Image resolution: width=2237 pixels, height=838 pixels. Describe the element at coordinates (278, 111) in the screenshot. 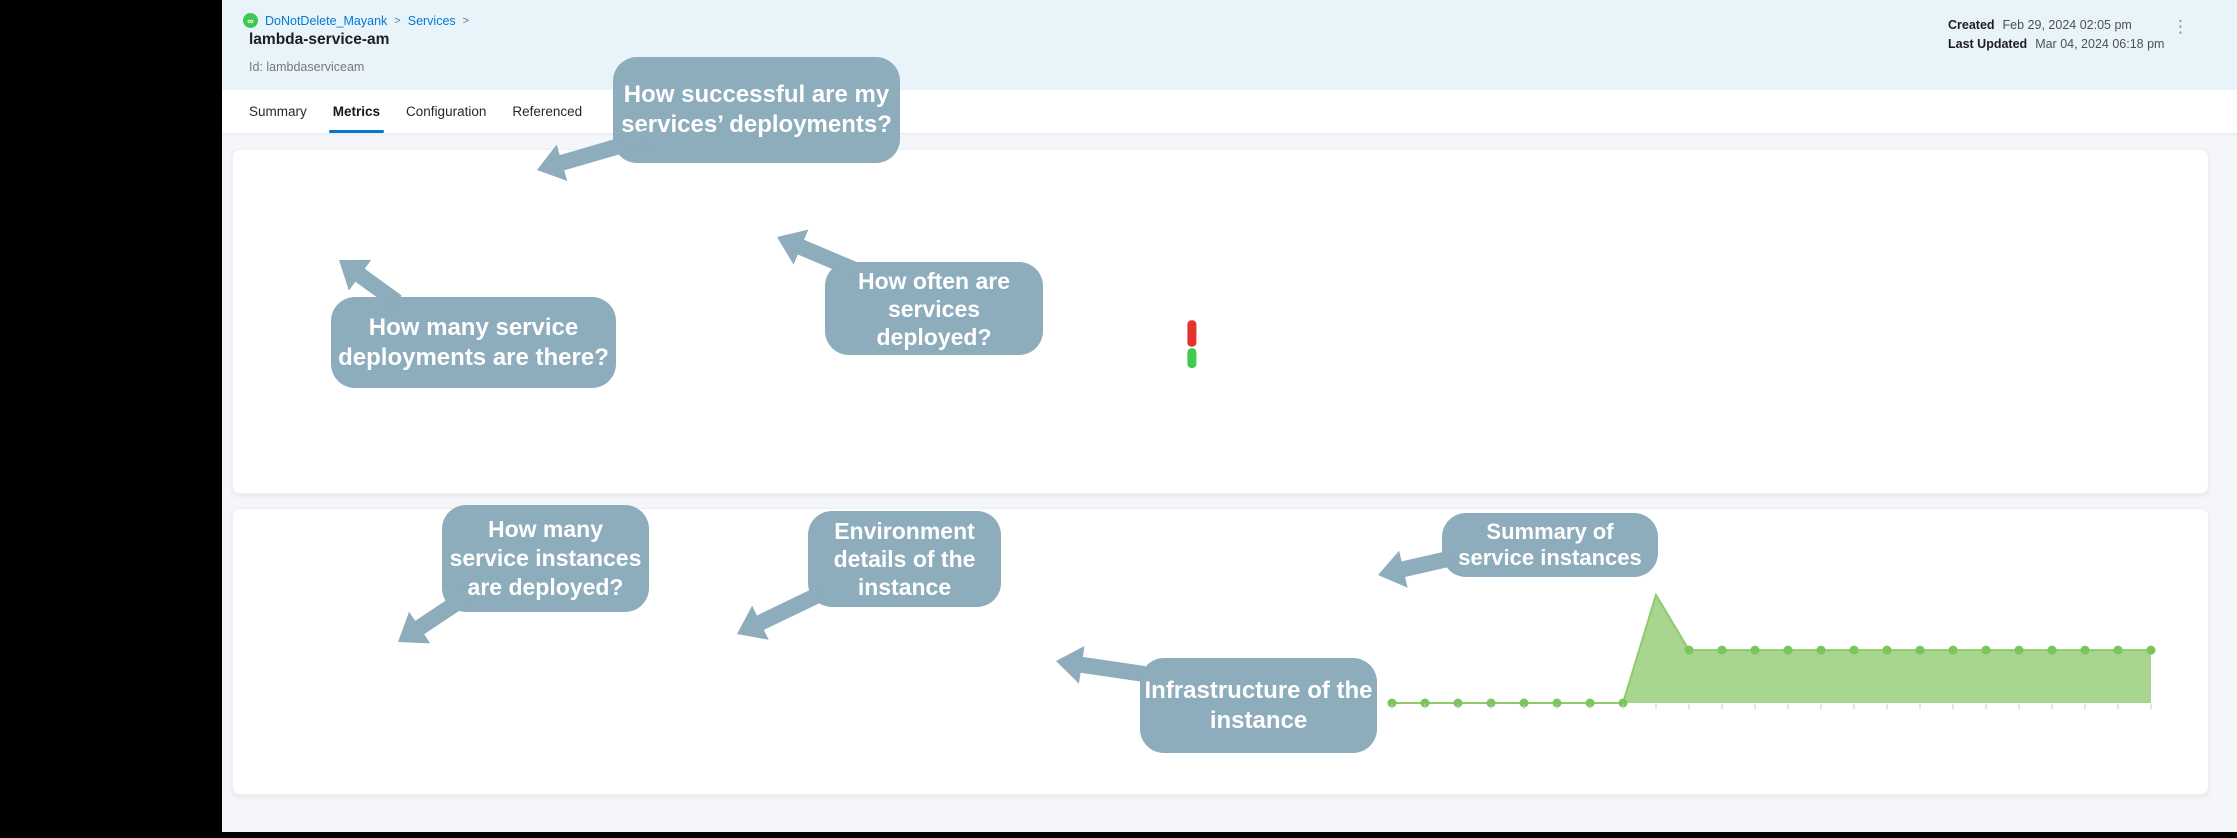

I see `tab-summary: Summary` at that location.